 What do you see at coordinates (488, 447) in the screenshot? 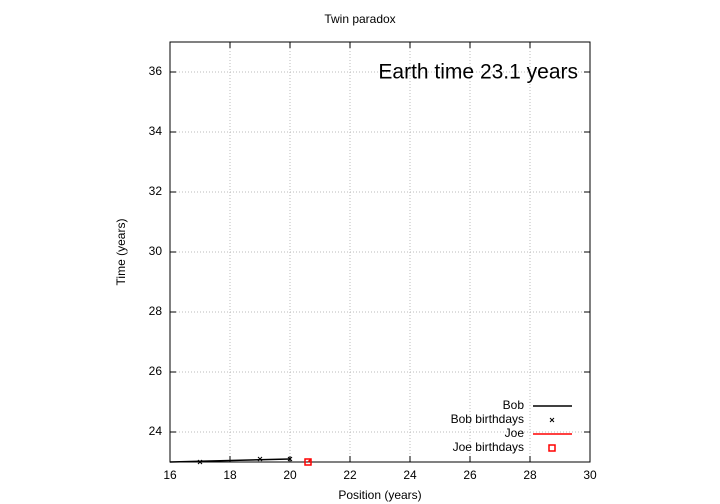
I see `legend-label: Joe birthdays` at bounding box center [488, 447].